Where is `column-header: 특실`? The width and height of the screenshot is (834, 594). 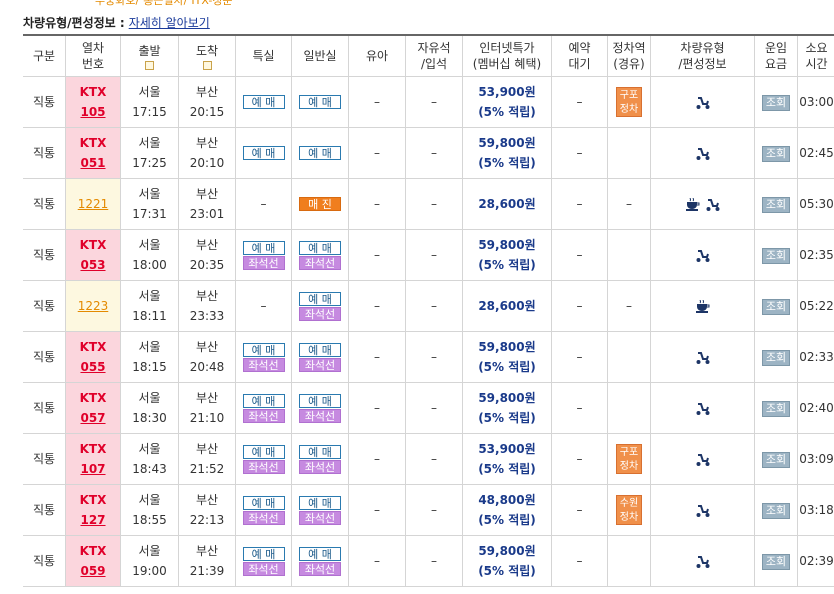
column-header: 특실 is located at coordinates (263, 55).